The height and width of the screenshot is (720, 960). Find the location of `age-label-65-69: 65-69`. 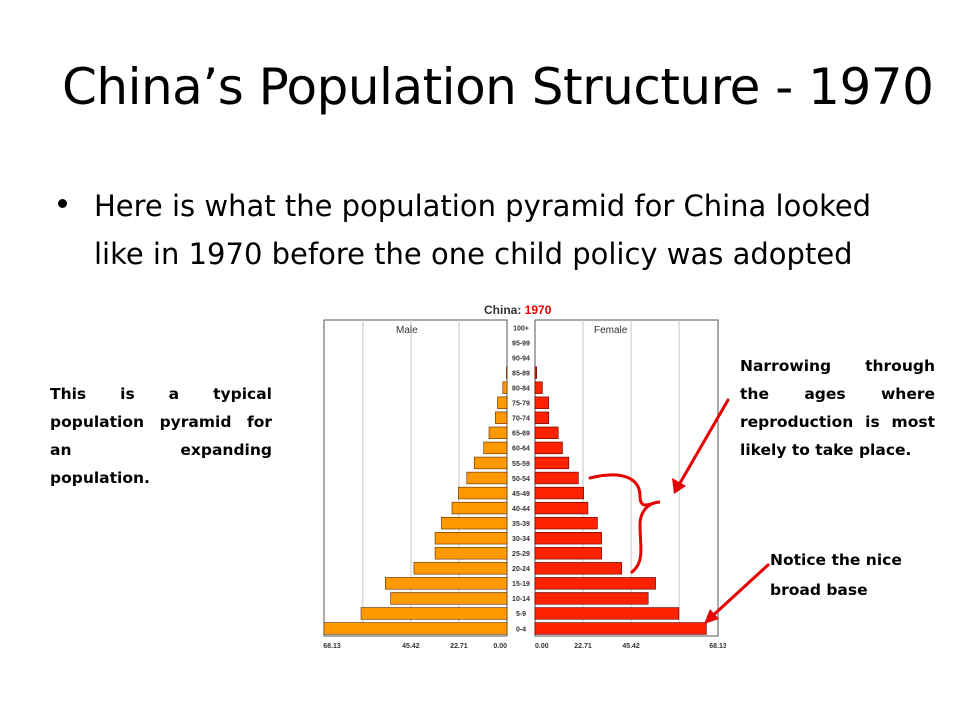

age-label-65-69: 65-69 is located at coordinates (521, 434).